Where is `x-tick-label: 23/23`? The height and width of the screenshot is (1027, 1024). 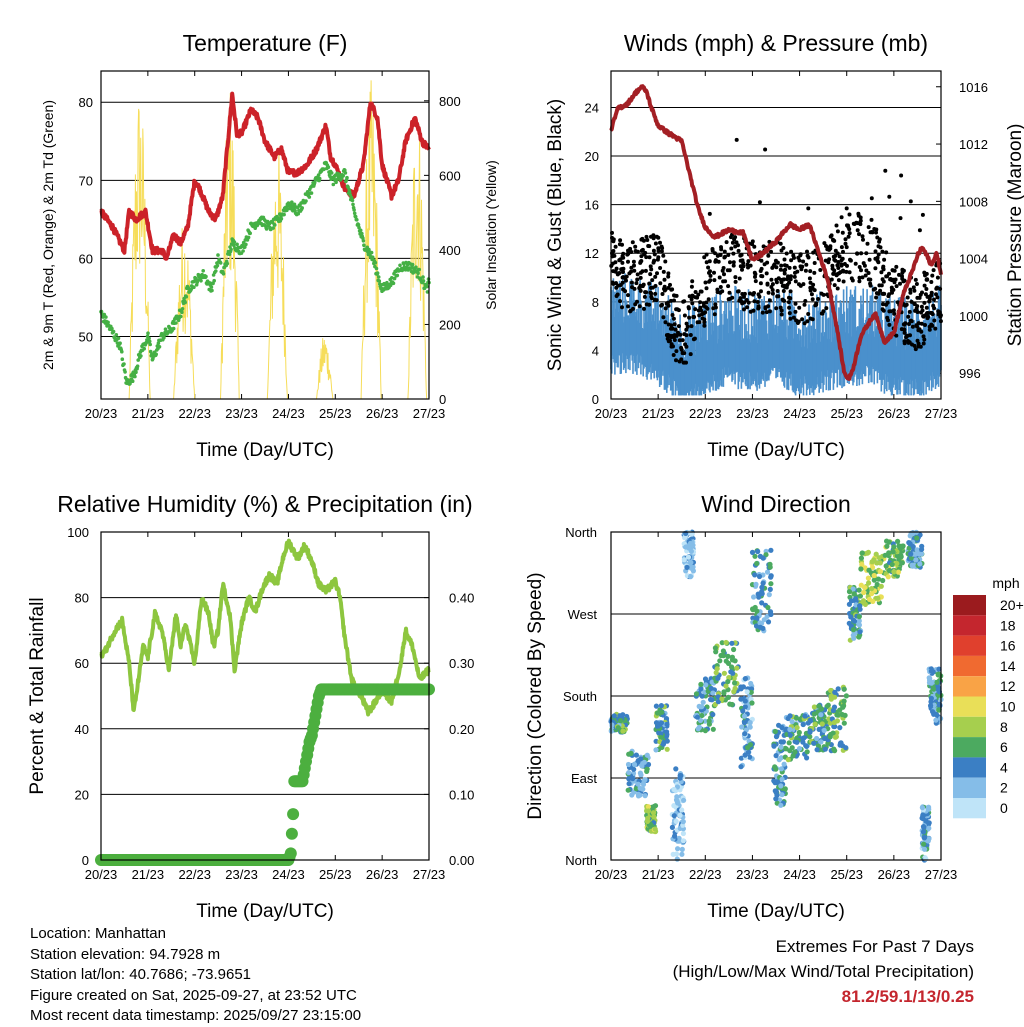
x-tick-label: 23/23 is located at coordinates (752, 413).